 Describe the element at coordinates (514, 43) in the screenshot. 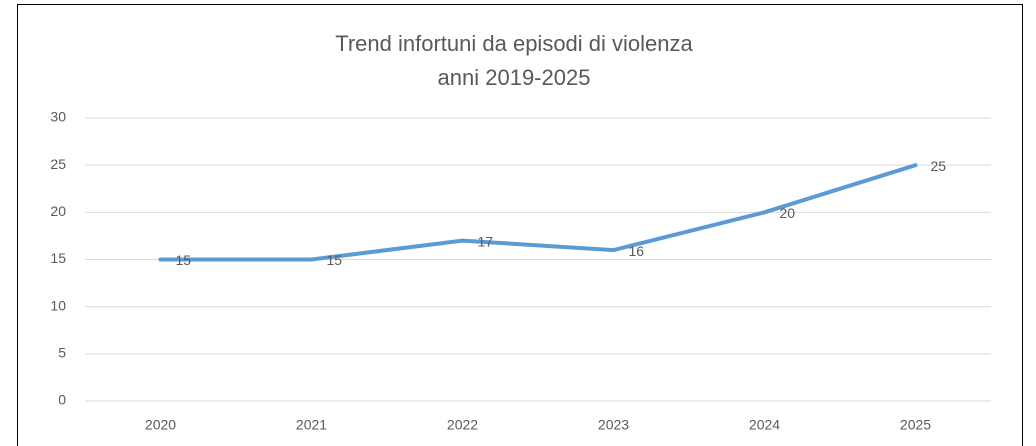

I see `chart-title: Trend infortuni da episodi di violenza` at that location.